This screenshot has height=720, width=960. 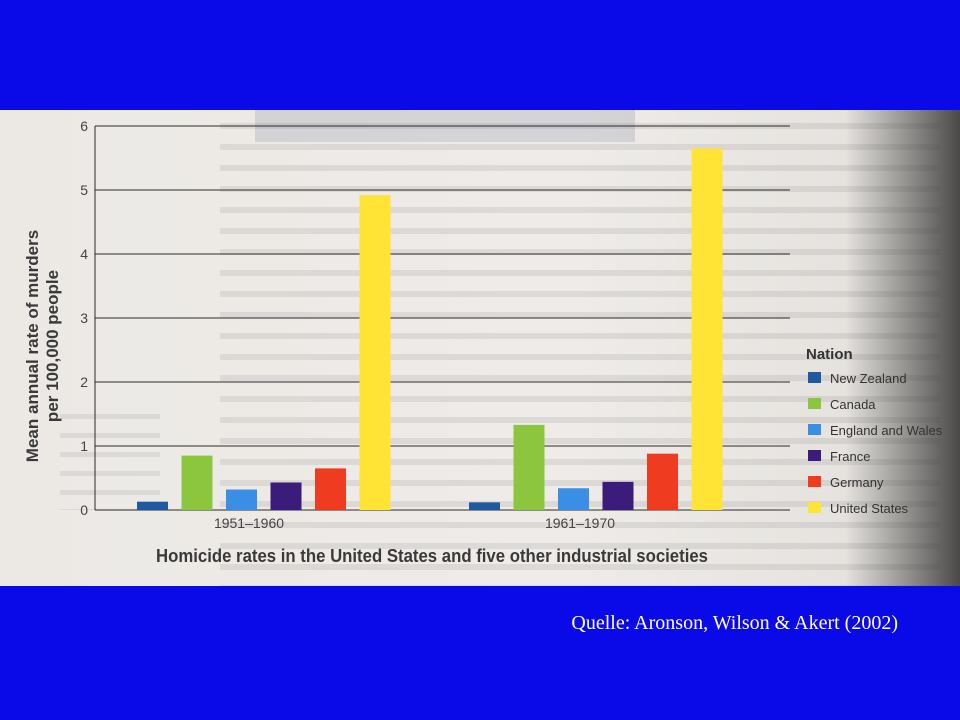 I want to click on x-category-label: 1951–1960, so click(x=249, y=523).